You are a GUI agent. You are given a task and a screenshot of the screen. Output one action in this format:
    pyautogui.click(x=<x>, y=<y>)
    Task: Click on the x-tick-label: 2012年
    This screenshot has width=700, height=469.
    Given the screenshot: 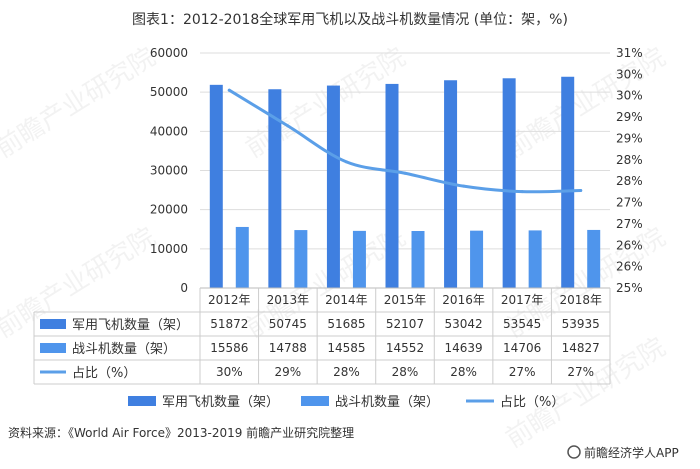 What is the action you would take?
    pyautogui.click(x=229, y=300)
    